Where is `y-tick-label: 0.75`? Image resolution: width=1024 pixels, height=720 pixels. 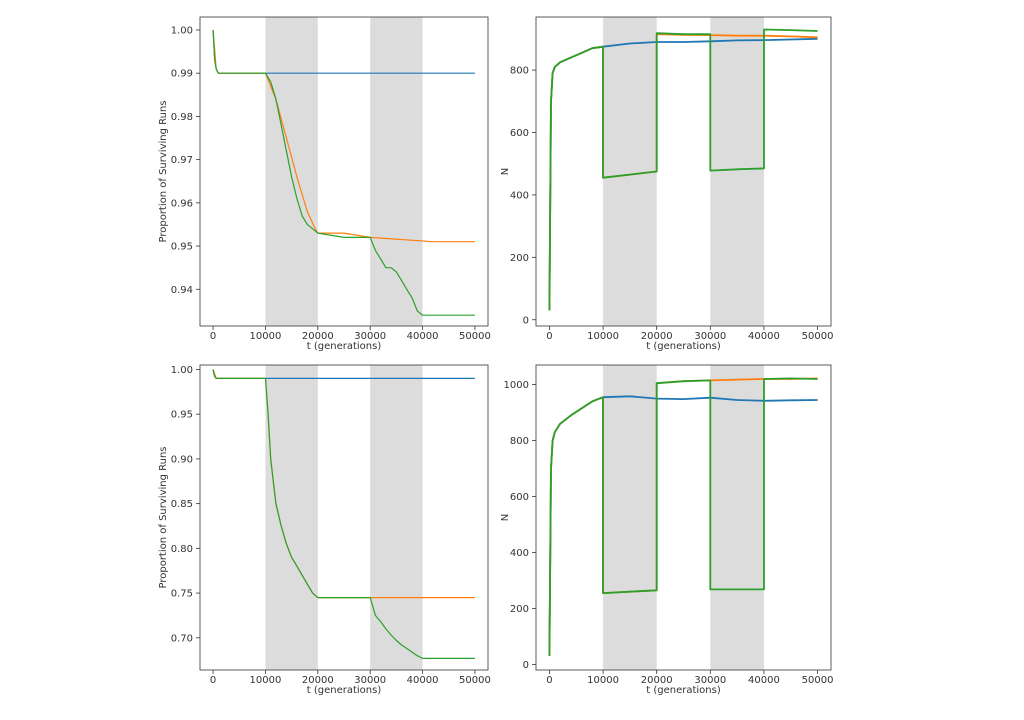
y-tick-label: 0.75 is located at coordinates (182, 594).